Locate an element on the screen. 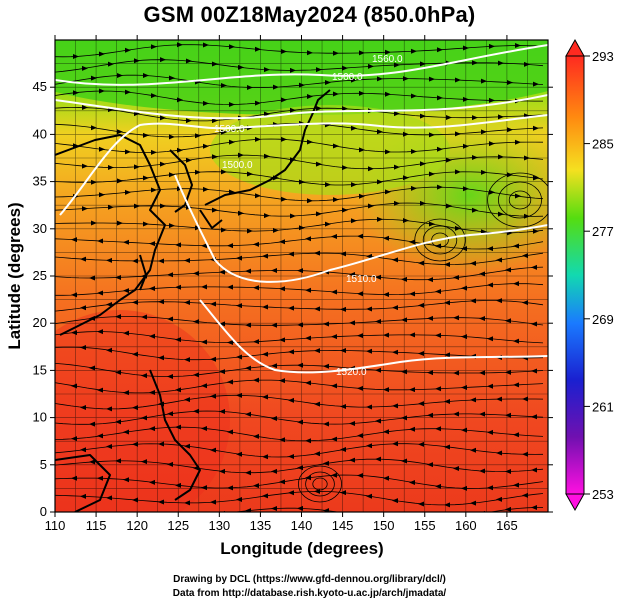 The image size is (619, 605). colorbar: 293 285 277 269 261 253 is located at coordinates (589, 275).